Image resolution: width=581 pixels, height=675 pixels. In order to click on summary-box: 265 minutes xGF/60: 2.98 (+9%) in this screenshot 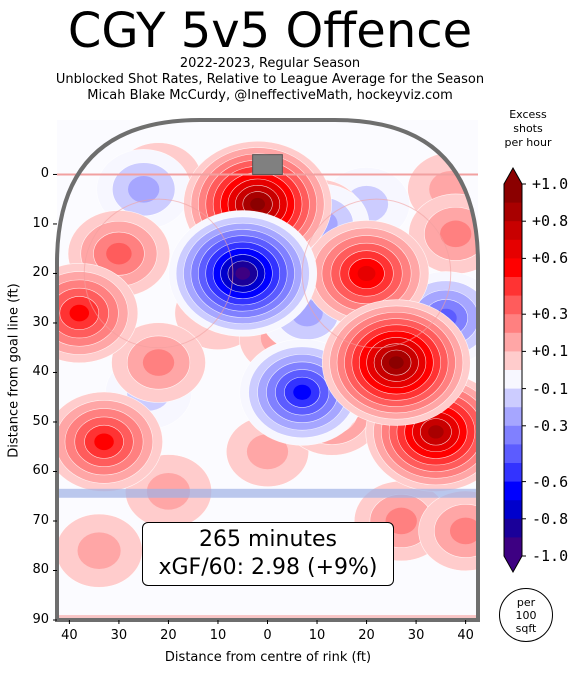, I will do `click(268, 554)`.